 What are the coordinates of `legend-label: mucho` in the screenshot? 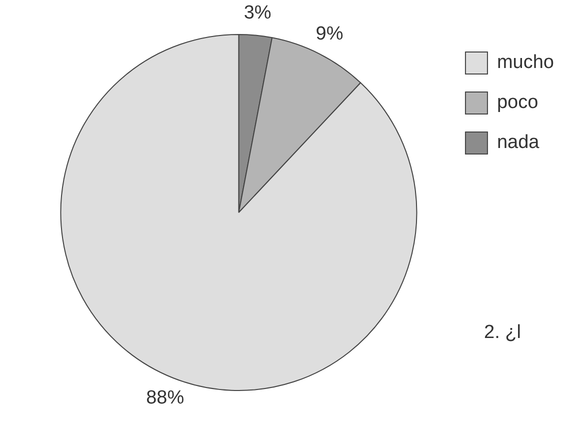 It's located at (525, 63).